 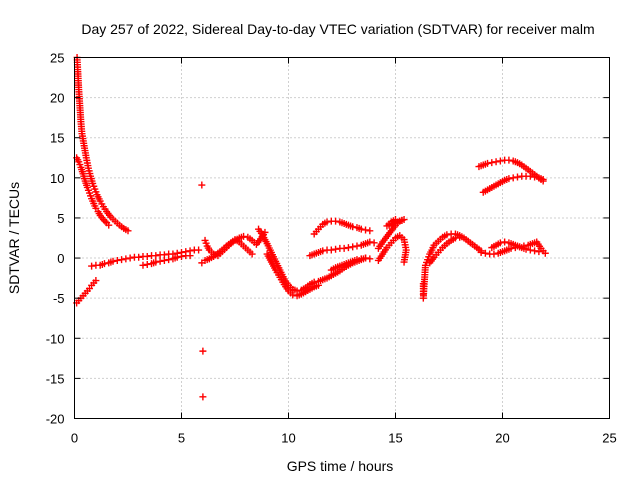 I want to click on data-point-cluster-14-to-15h, so click(x=404, y=262).